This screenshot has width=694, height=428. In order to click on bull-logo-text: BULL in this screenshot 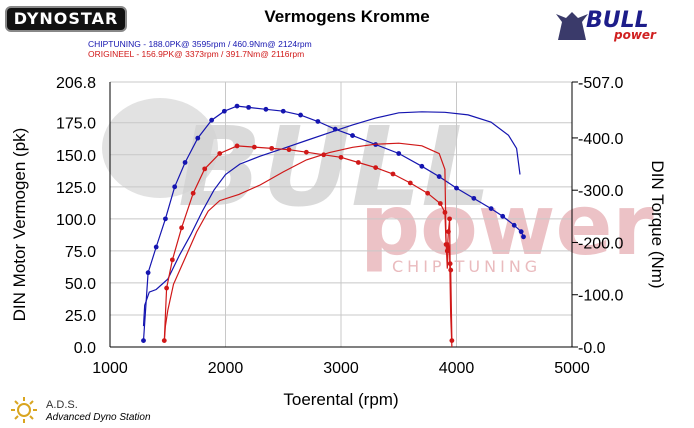, I will do `click(617, 20)`.